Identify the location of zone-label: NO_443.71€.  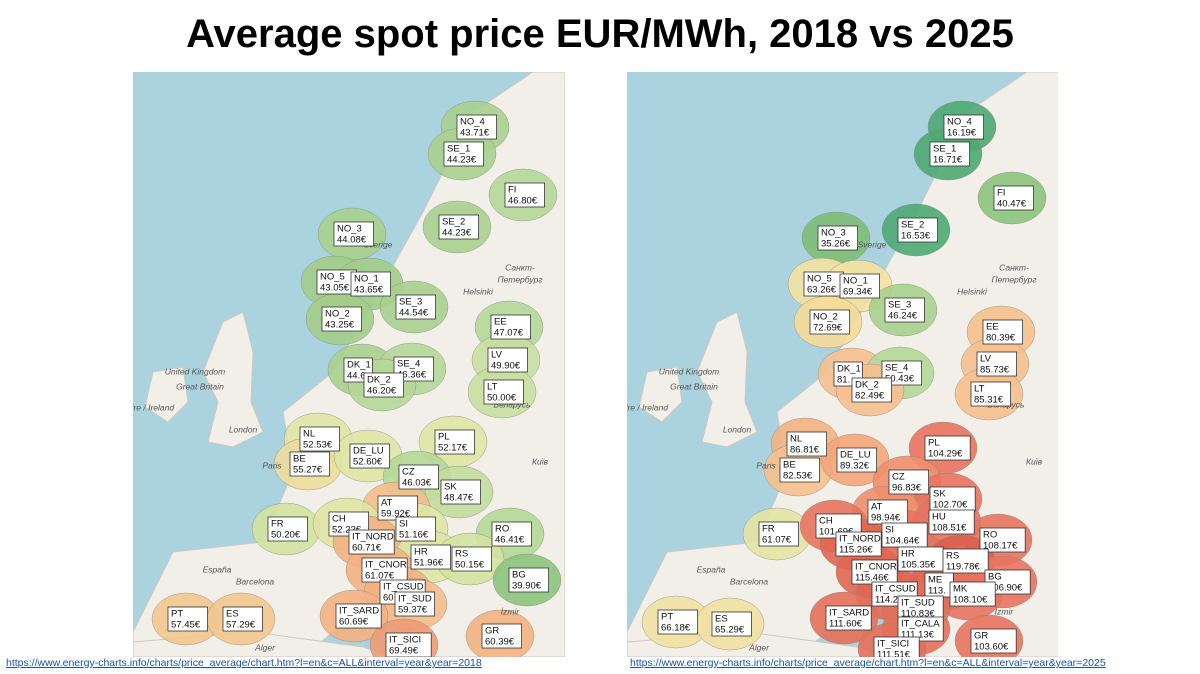
(476, 127).